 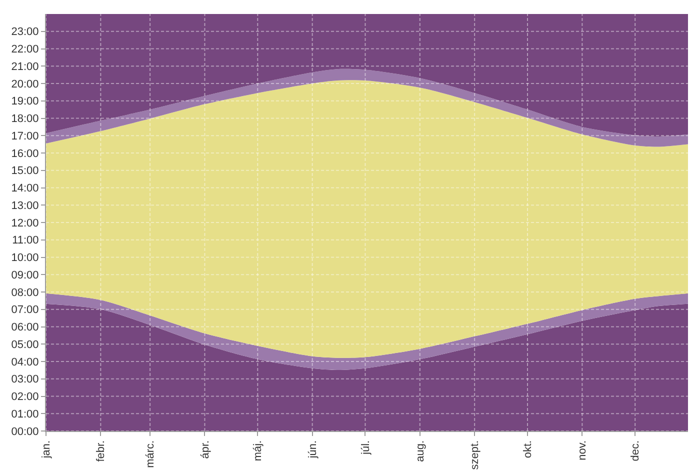 I want to click on x-tick-label: jan., so click(x=46, y=450).